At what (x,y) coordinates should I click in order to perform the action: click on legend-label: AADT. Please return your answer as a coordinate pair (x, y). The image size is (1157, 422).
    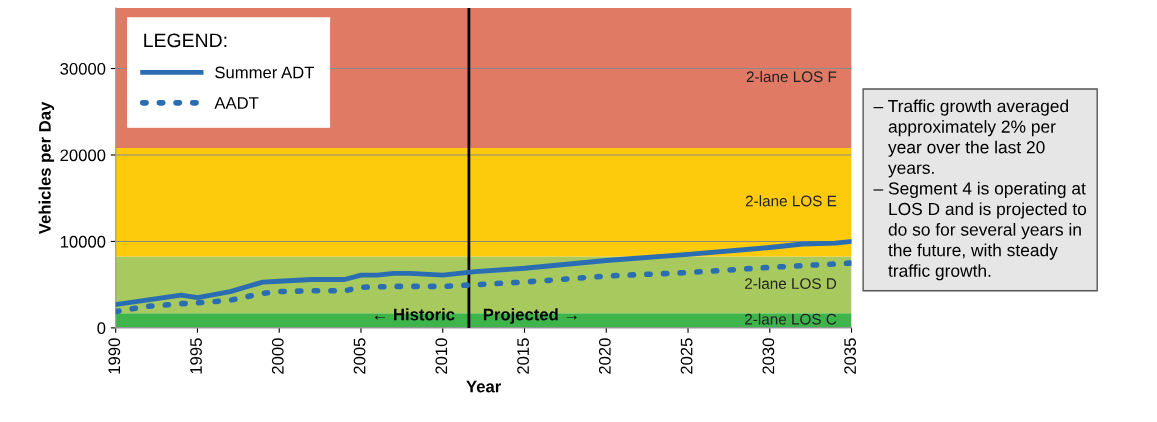
    Looking at the image, I should click on (236, 103).